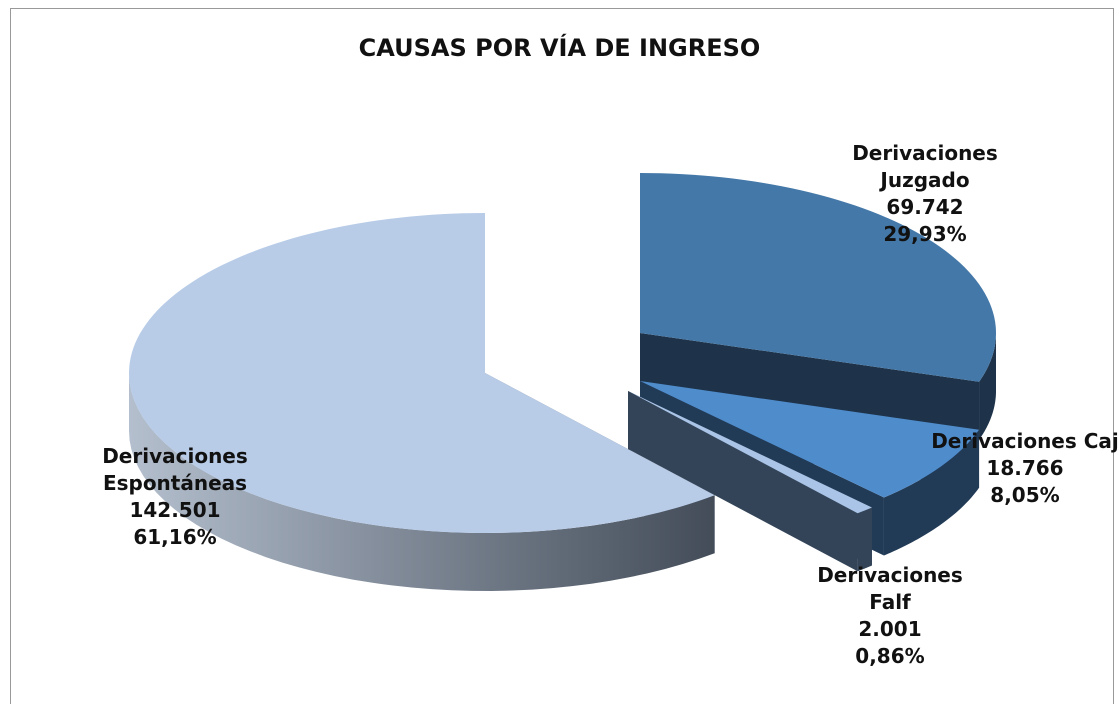 Image resolution: width=1119 pixels, height=704 pixels. Describe the element at coordinates (890, 629) in the screenshot. I see `value-label: 2.001` at that location.